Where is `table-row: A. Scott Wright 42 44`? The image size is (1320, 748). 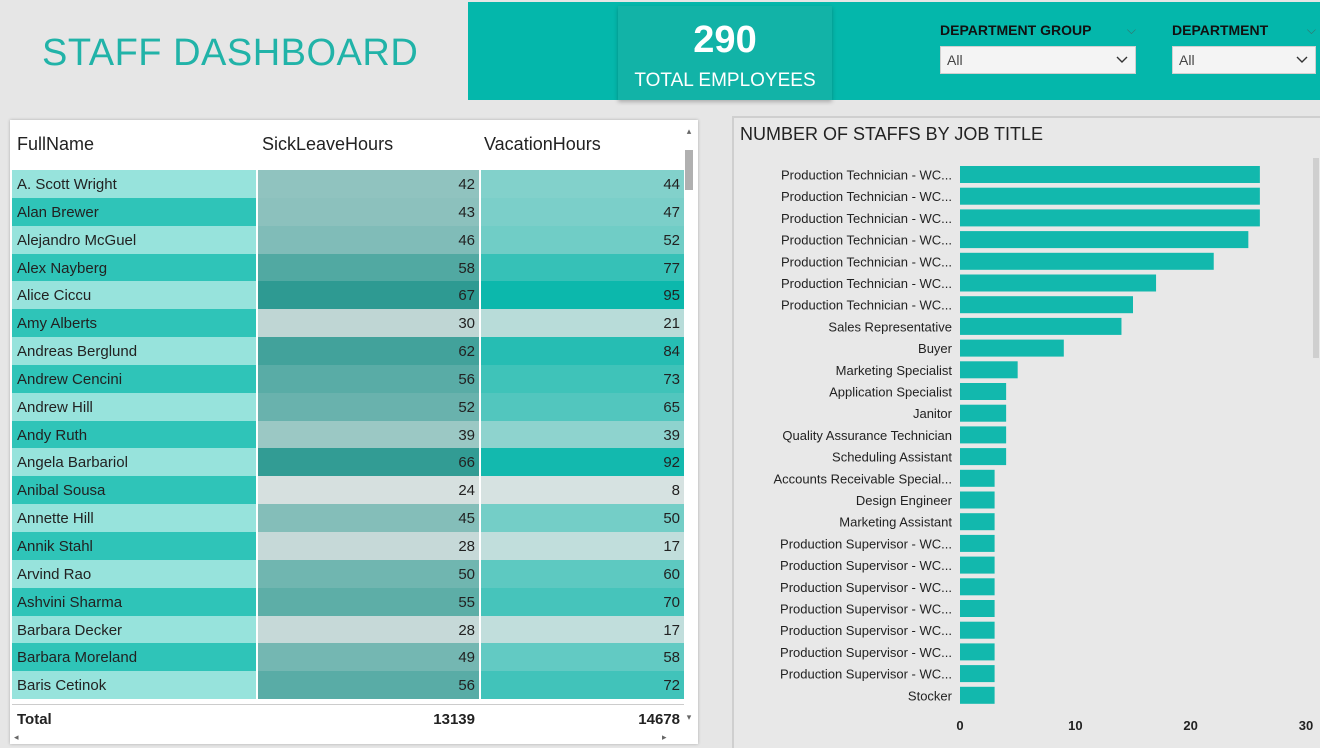 table-row: A. Scott Wright 42 44 is located at coordinates (348, 184).